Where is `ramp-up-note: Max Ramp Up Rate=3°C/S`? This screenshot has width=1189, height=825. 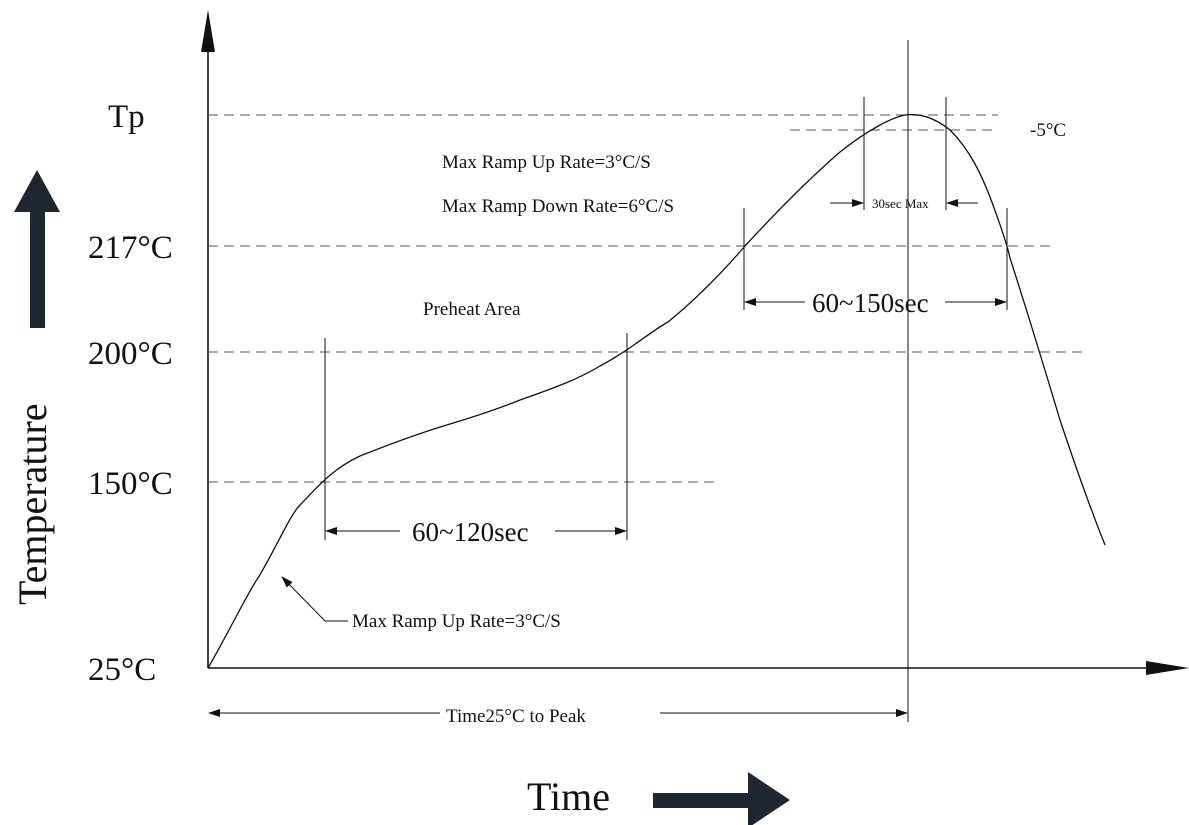
ramp-up-note: Max Ramp Up Rate=3°C/S is located at coordinates (546, 162).